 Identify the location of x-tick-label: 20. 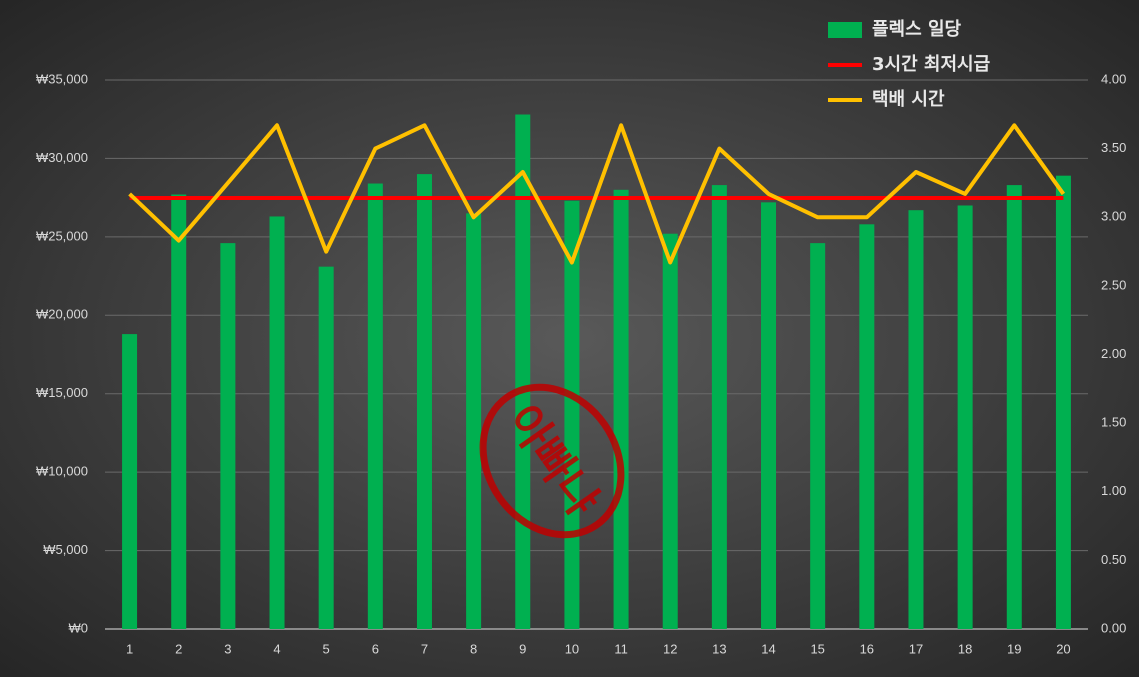
(1063, 648).